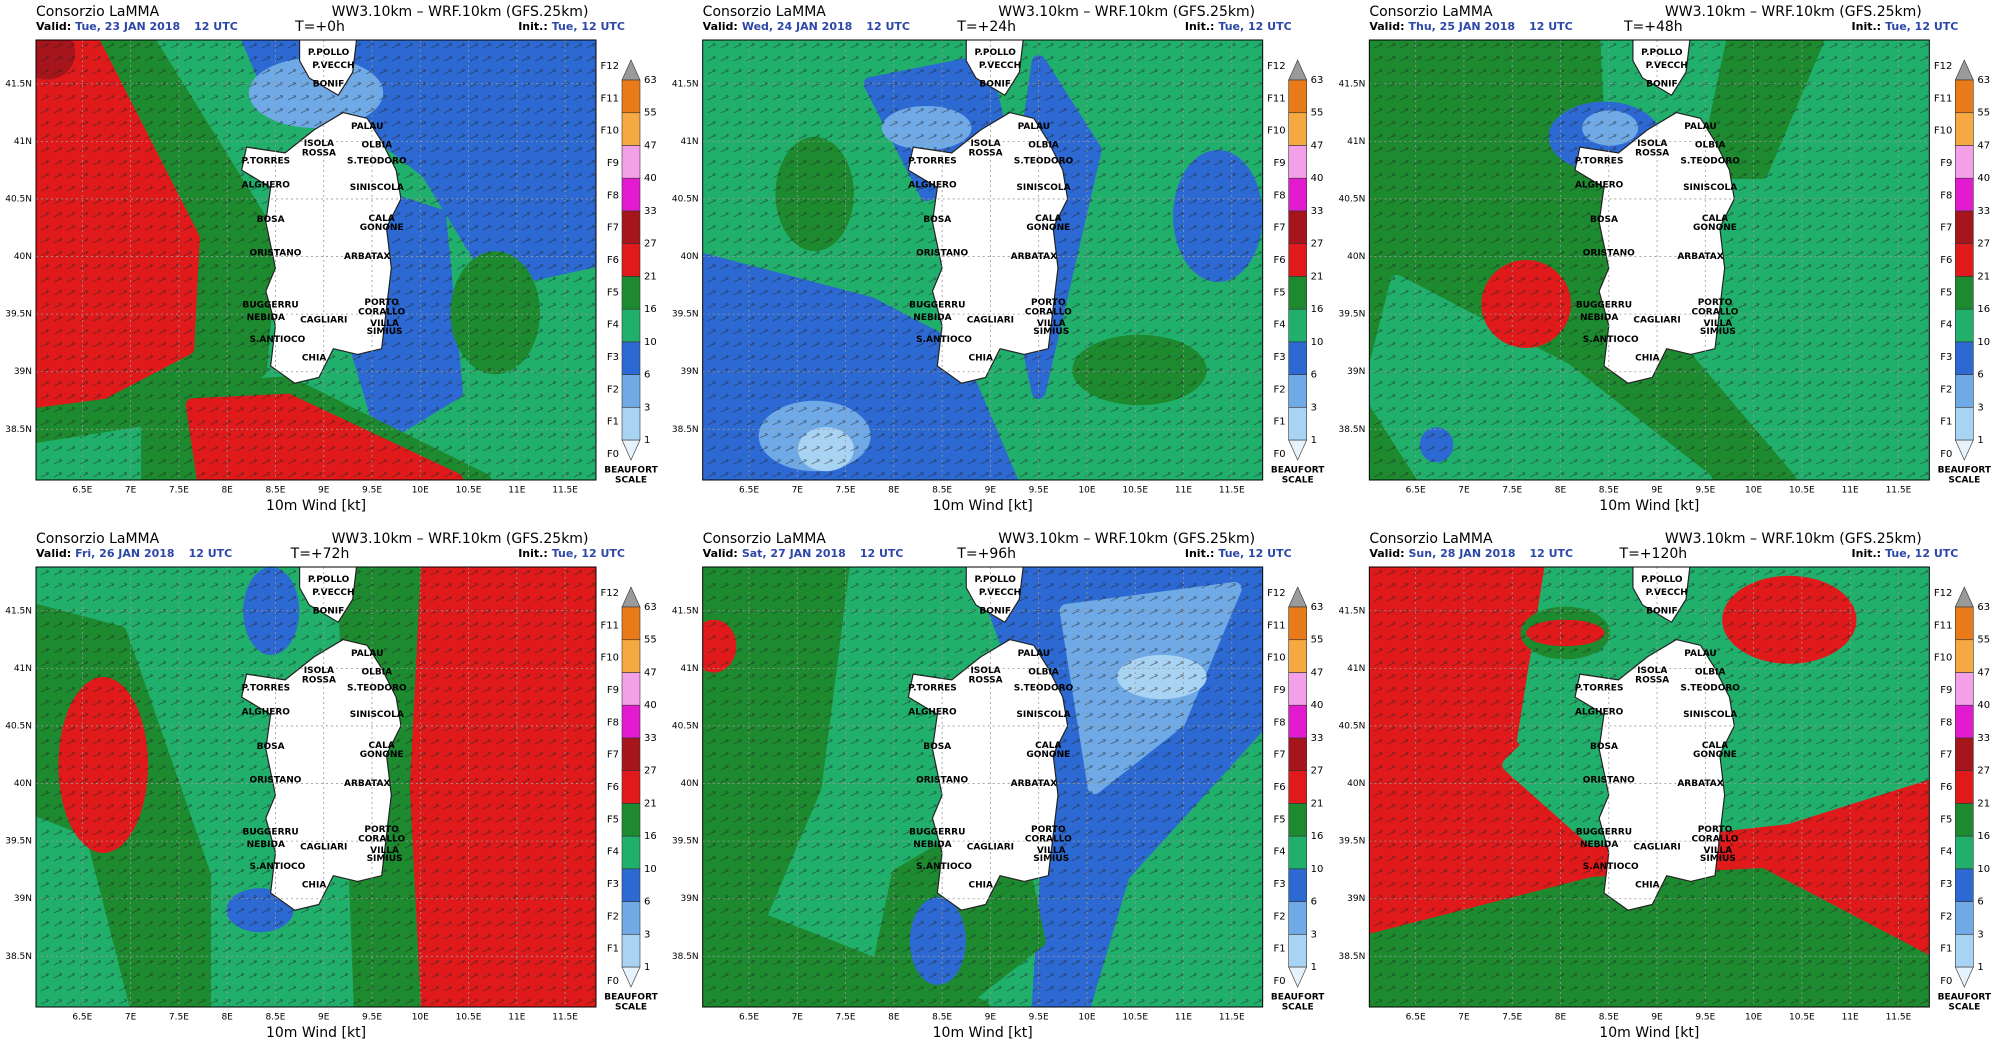  I want to click on scale-force: F6, so click(1280, 260).